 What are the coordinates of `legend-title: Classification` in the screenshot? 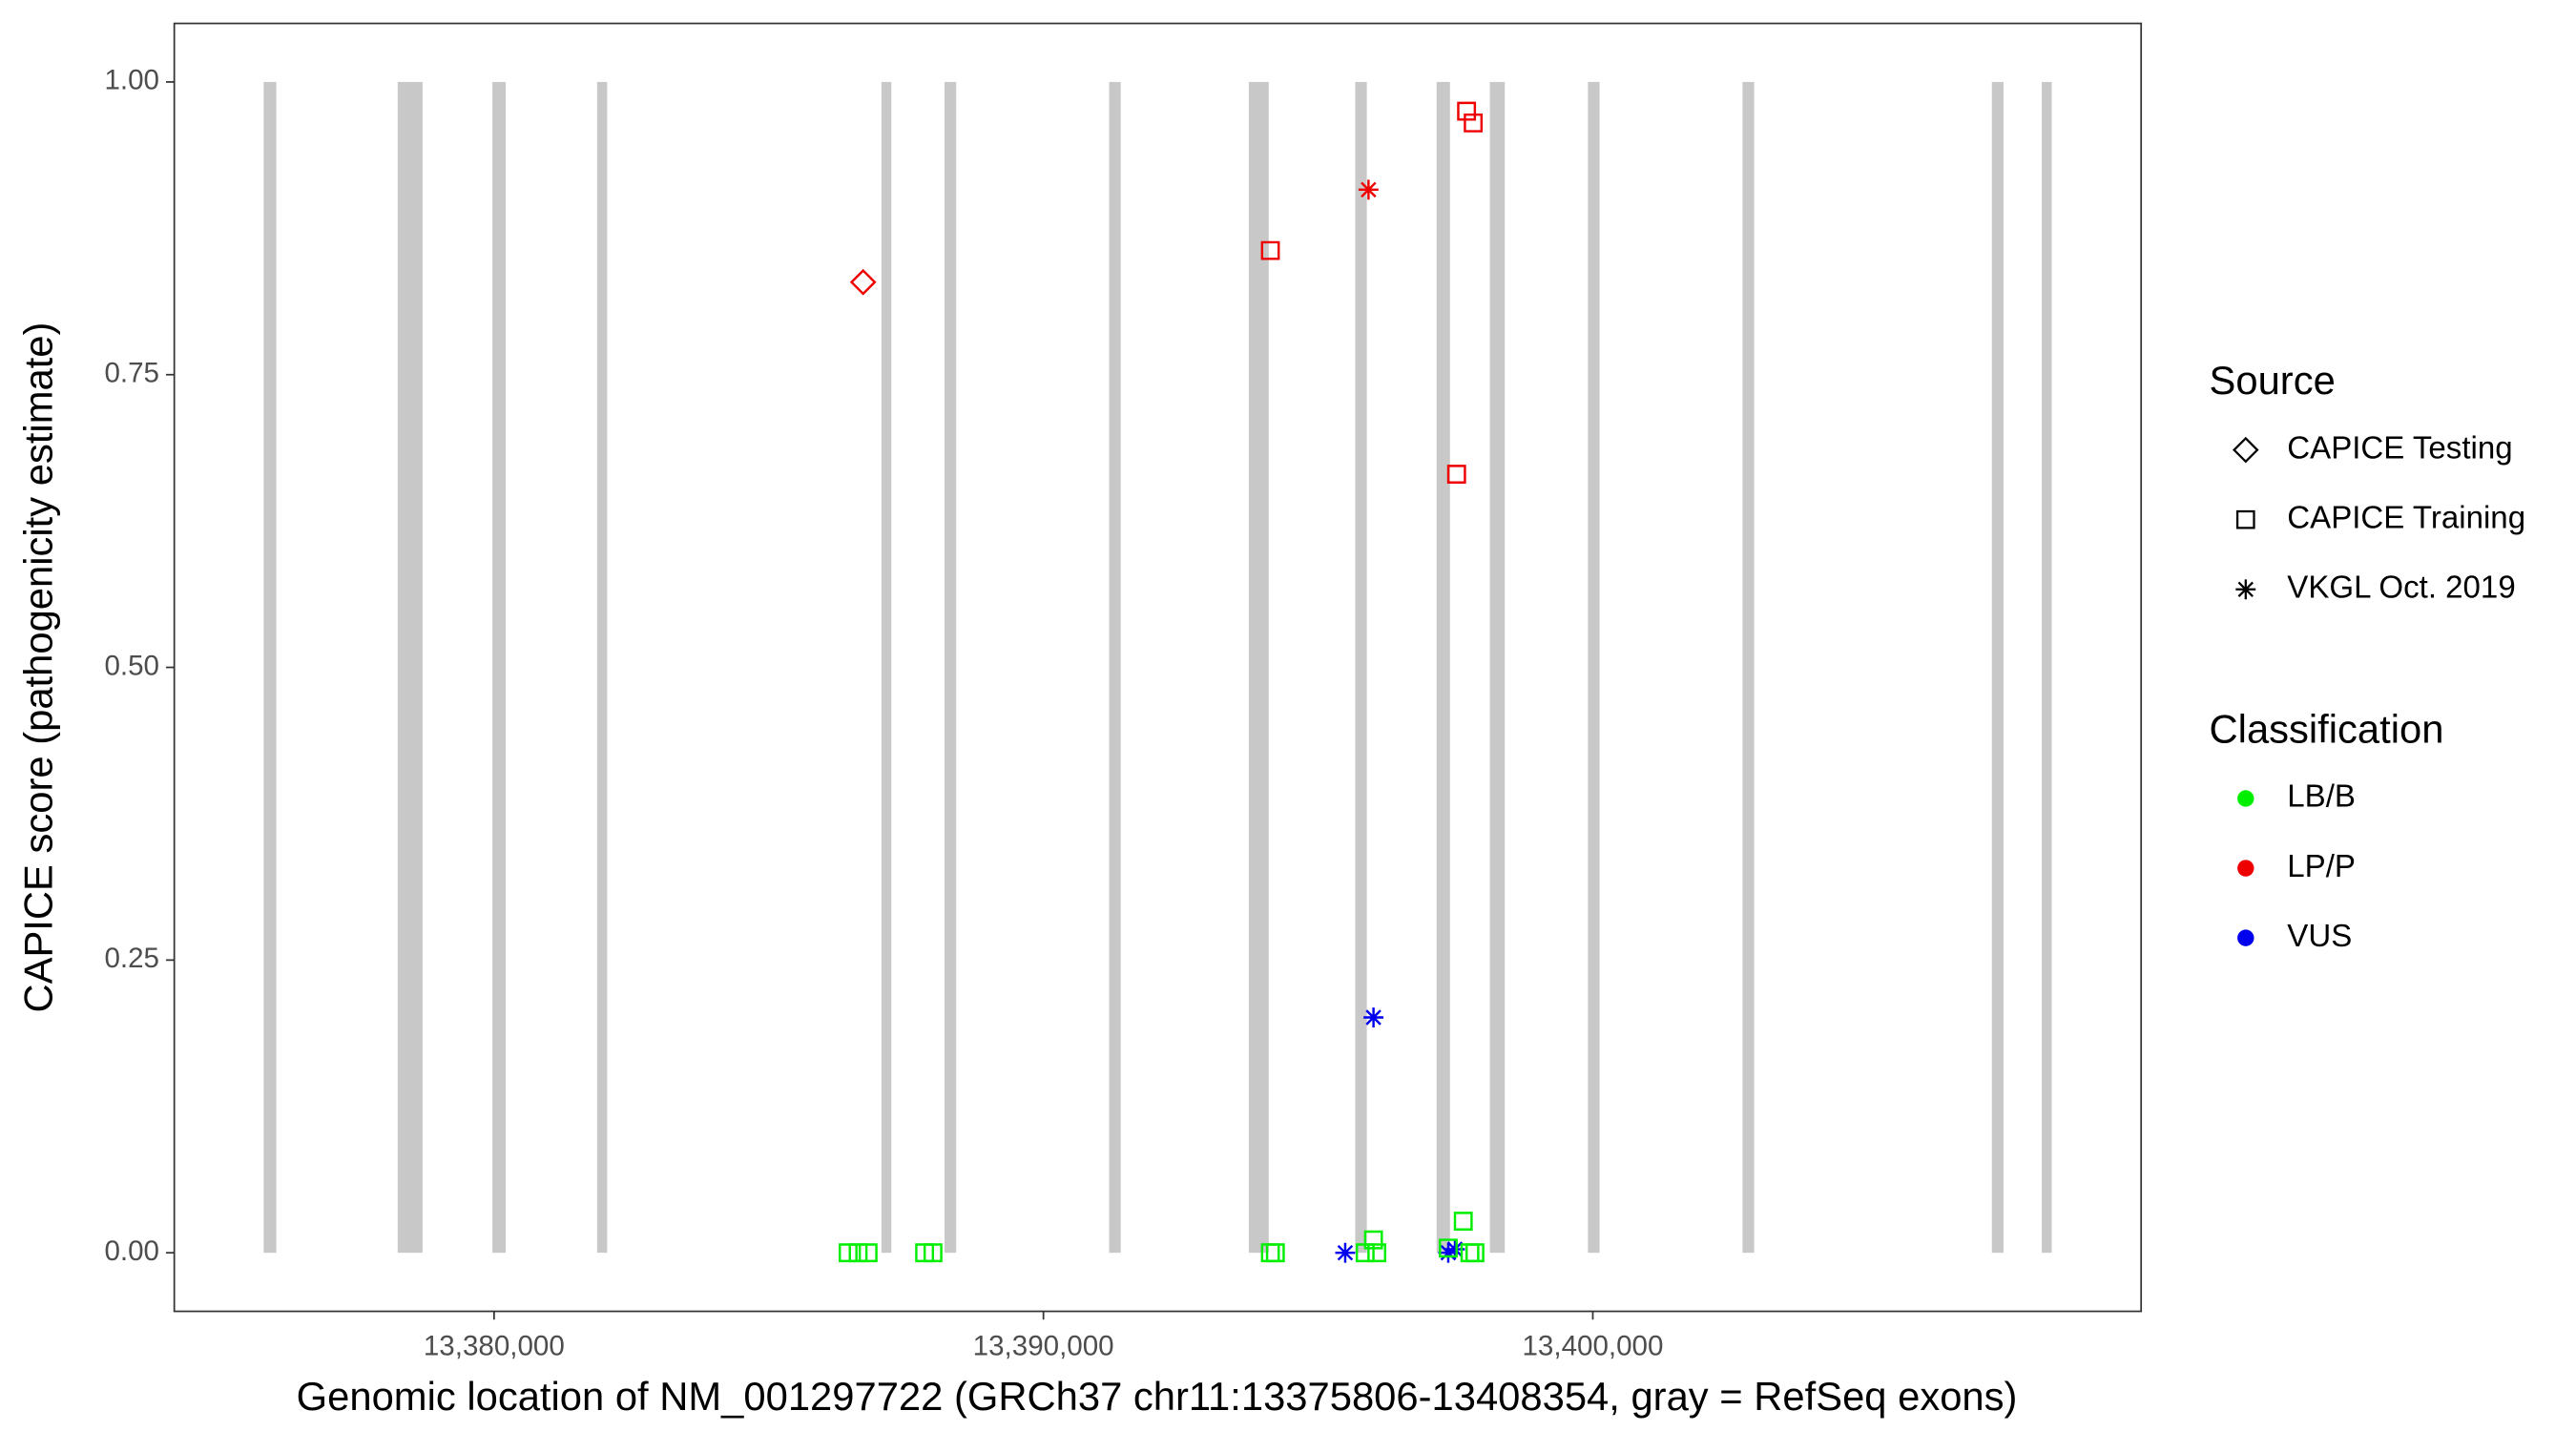 It's located at (2327, 728).